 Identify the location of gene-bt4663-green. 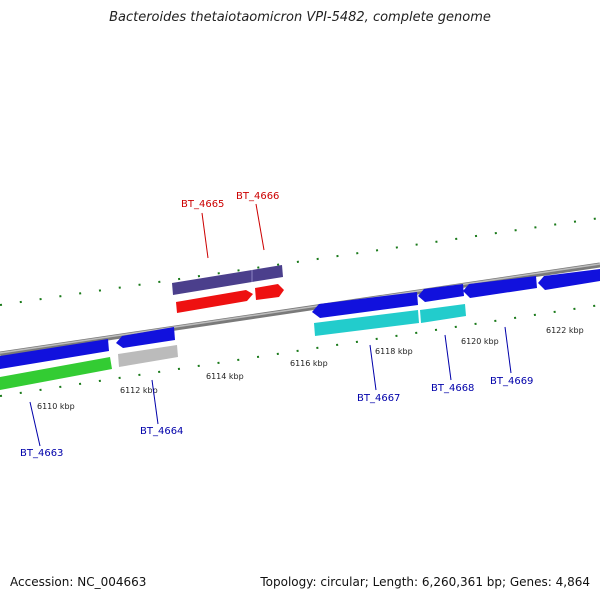
(56, 373).